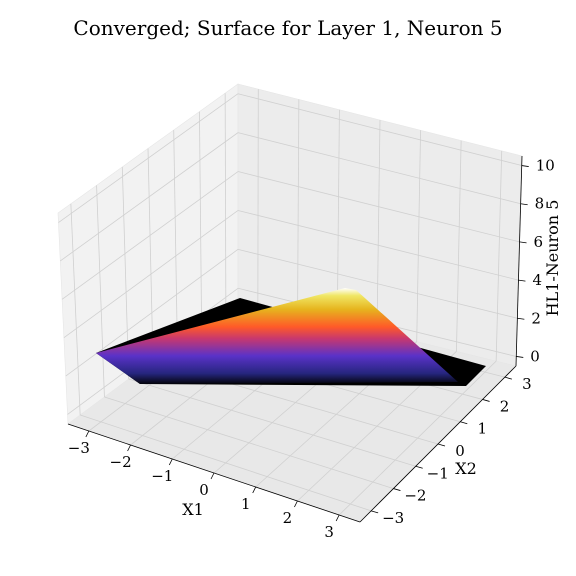  I want to click on y-axis-label: X2, so click(466, 468).